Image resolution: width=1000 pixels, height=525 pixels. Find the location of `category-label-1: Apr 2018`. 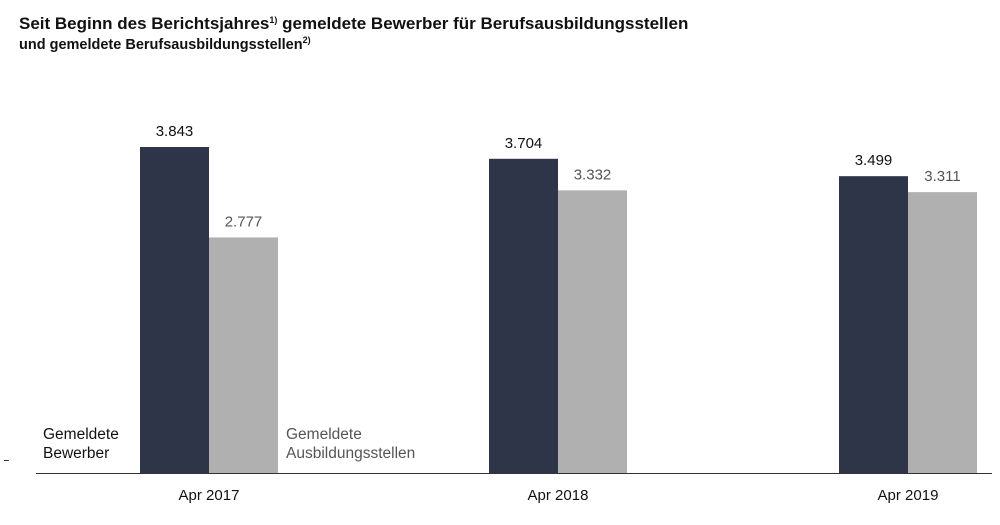

category-label-1: Apr 2018 is located at coordinates (558, 495).